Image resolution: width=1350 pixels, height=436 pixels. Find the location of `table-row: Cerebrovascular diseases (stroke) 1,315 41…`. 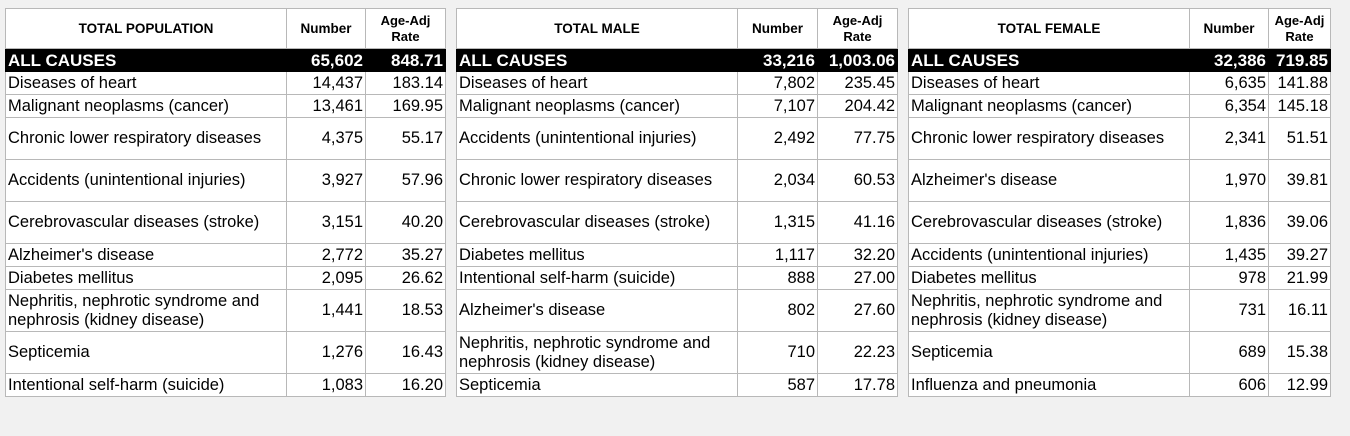

table-row: Cerebrovascular diseases (stroke) 1,315 41… is located at coordinates (677, 222).